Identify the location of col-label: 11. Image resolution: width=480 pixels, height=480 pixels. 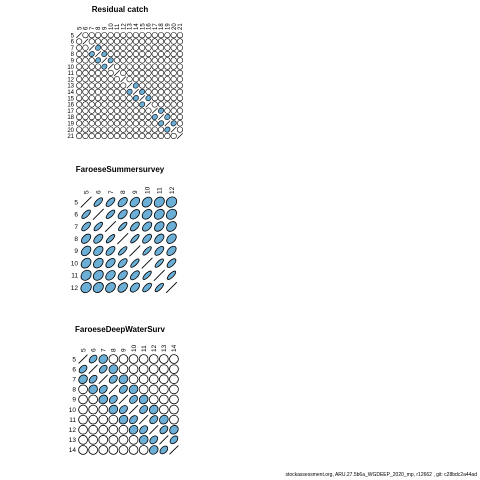
(118, 26).